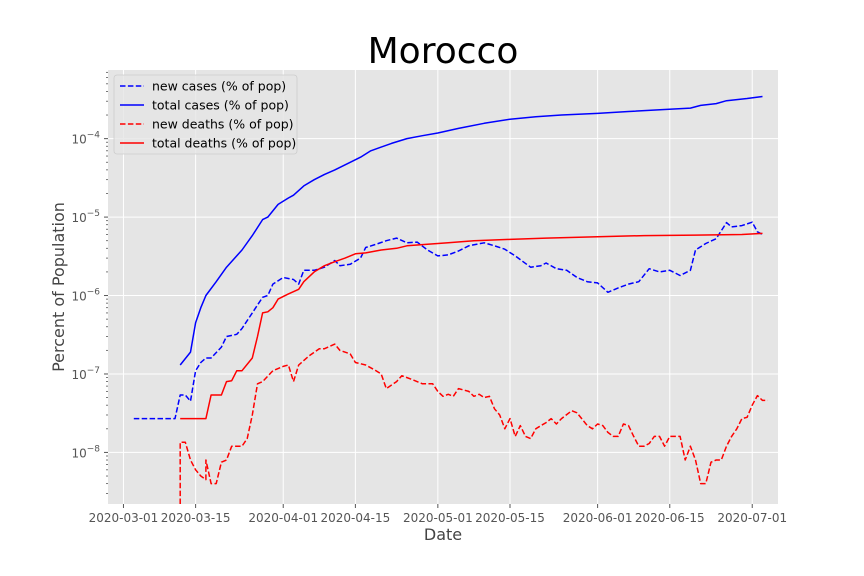 Image resolution: width=864 pixels, height=576 pixels. I want to click on y-tick-label: 10⁻⁶, so click(85, 296).